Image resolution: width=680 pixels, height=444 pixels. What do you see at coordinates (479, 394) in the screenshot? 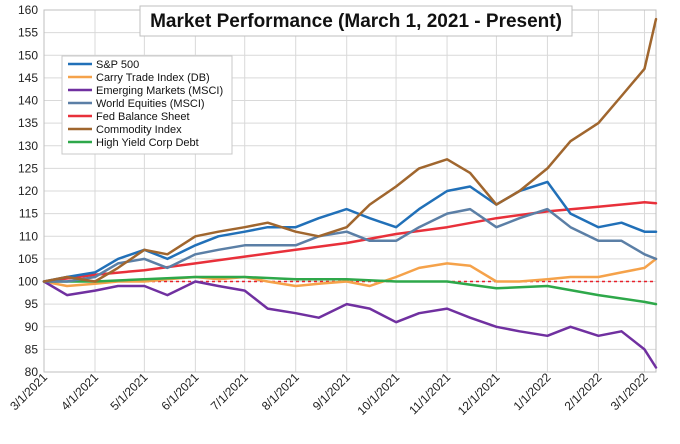
I see `x-tick-label-9: 12/1/2021` at bounding box center [479, 394].